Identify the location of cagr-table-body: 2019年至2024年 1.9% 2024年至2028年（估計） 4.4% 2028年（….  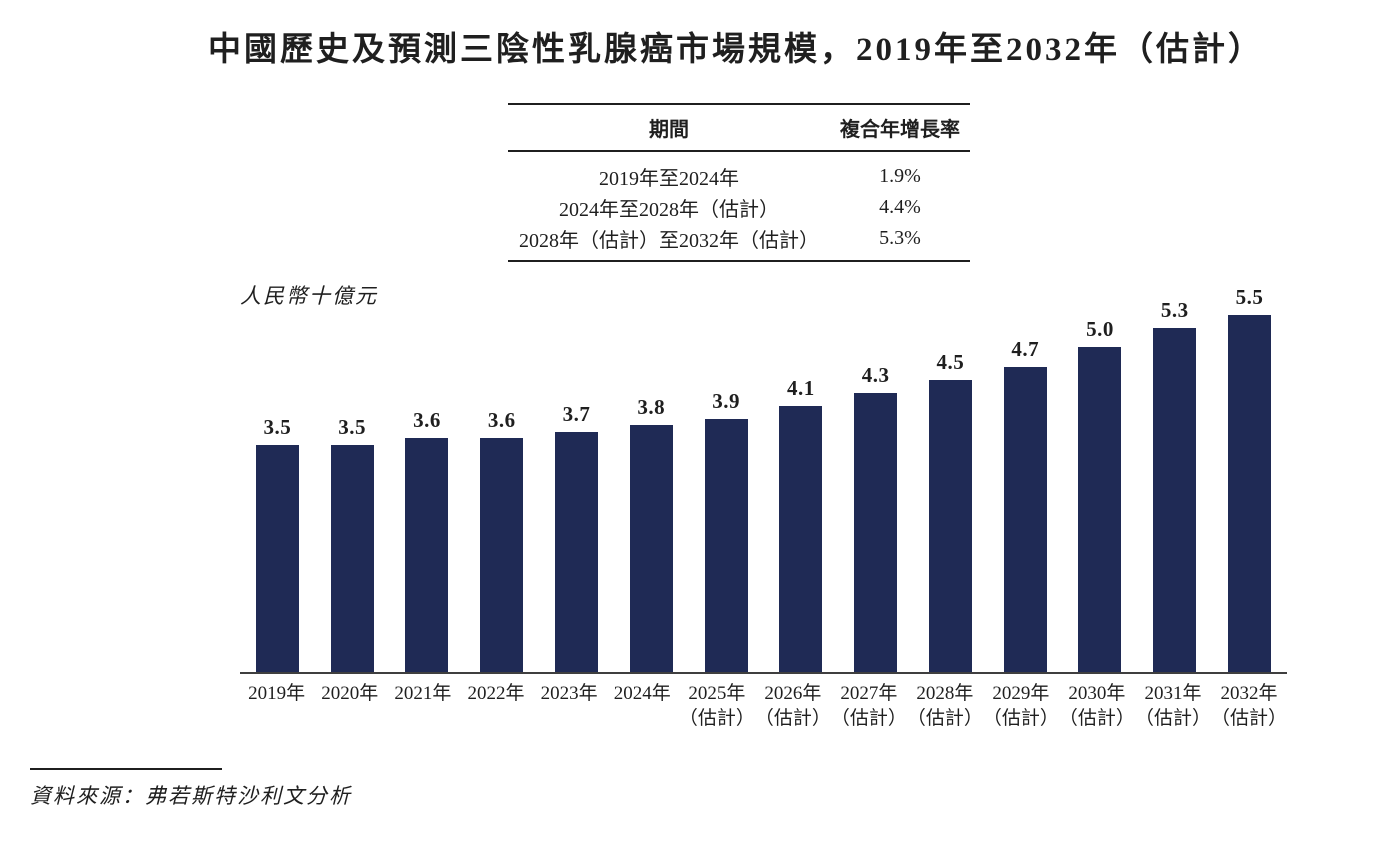
(739, 206).